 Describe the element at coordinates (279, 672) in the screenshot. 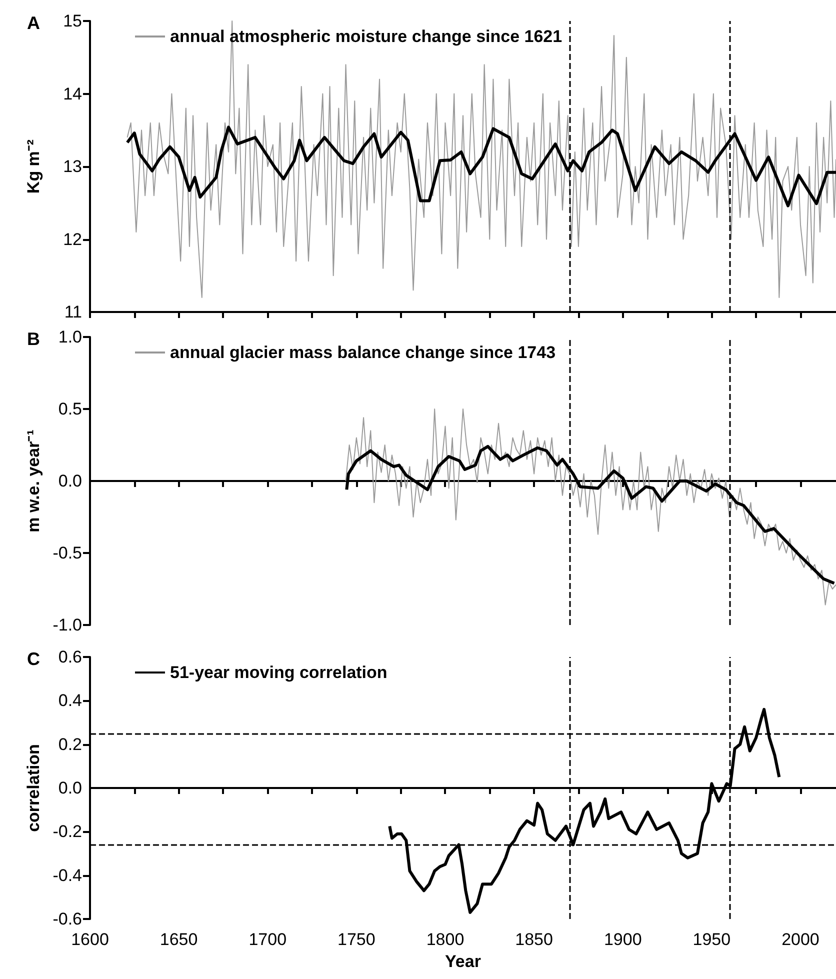

I see `legend-label: 51-year moving correlation` at that location.